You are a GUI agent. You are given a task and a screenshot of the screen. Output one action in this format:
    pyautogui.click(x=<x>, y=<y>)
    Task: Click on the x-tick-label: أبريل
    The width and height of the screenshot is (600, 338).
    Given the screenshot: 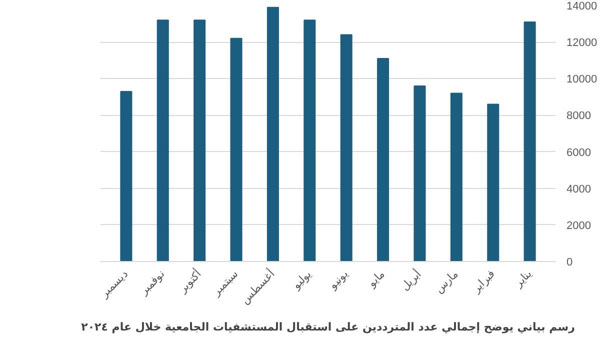 What is the action you would take?
    pyautogui.click(x=411, y=280)
    